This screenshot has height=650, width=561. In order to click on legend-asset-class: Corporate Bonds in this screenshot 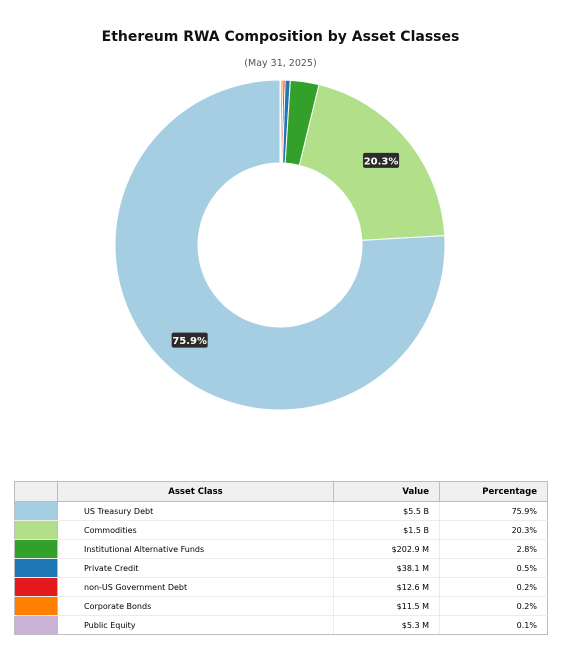, I will do `click(195, 606)`.